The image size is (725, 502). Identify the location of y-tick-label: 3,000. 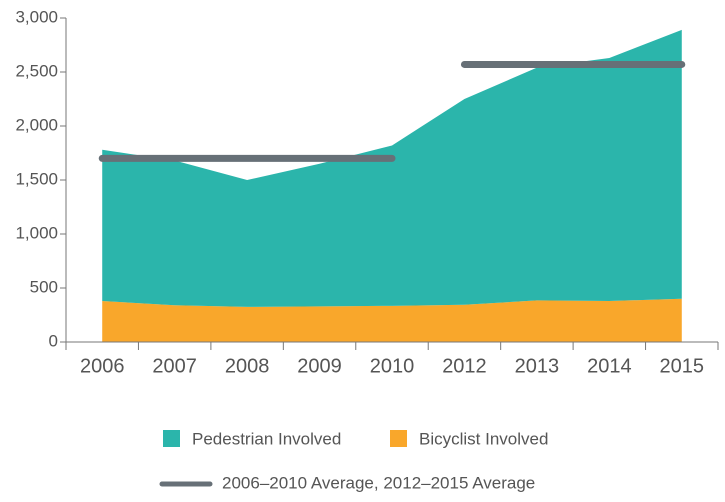
(36, 16).